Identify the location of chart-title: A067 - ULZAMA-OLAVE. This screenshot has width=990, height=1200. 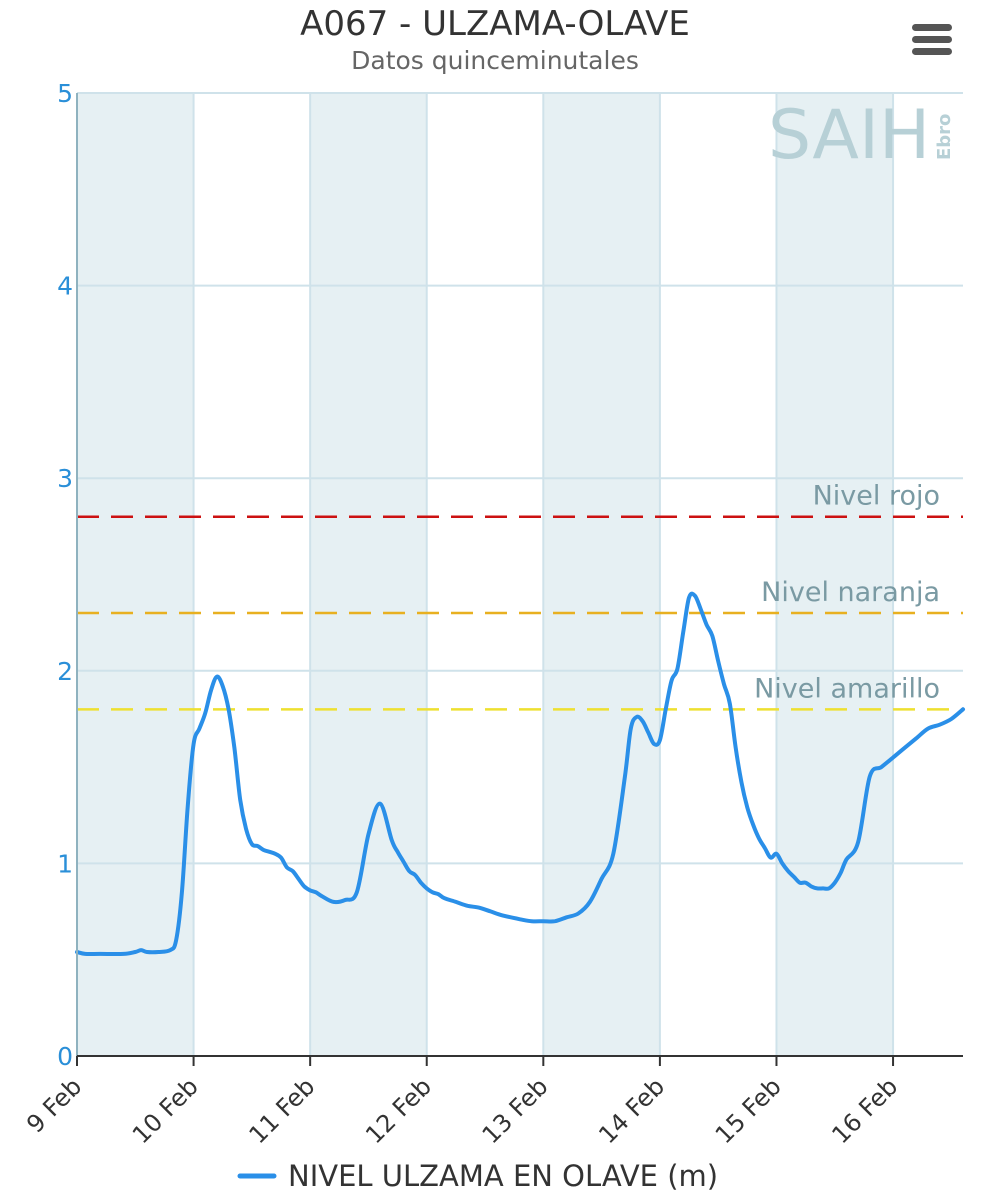
(495, 24).